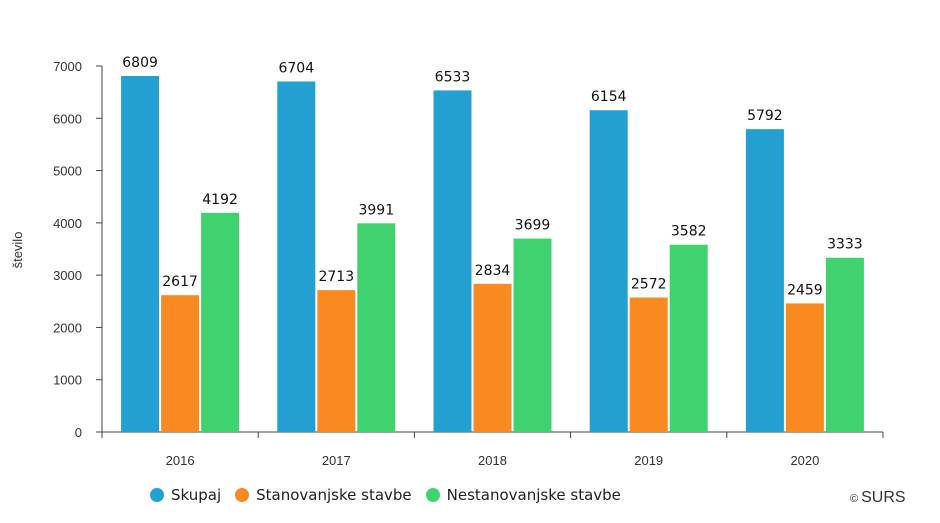 The image size is (940, 523). What do you see at coordinates (805, 290) in the screenshot?
I see `value-label: 2459` at bounding box center [805, 290].